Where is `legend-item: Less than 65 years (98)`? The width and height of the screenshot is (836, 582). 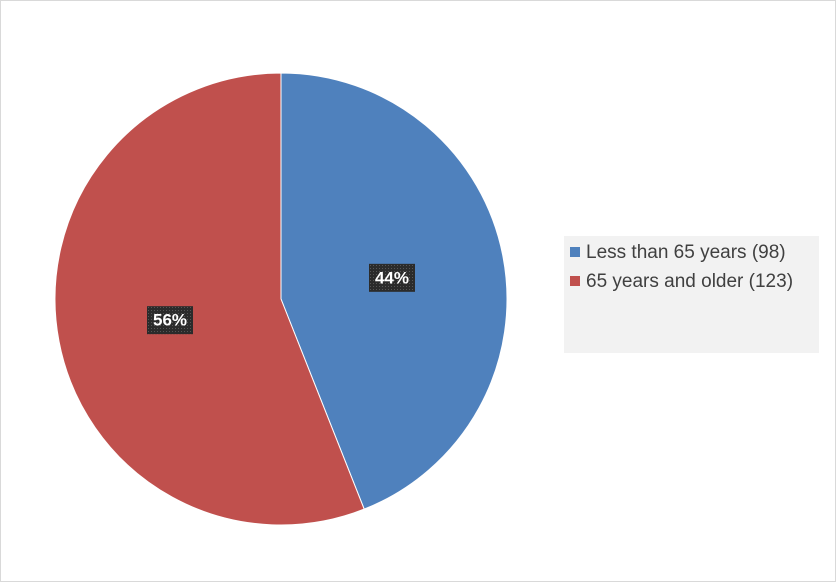 legend-item: Less than 65 years (98) is located at coordinates (690, 252).